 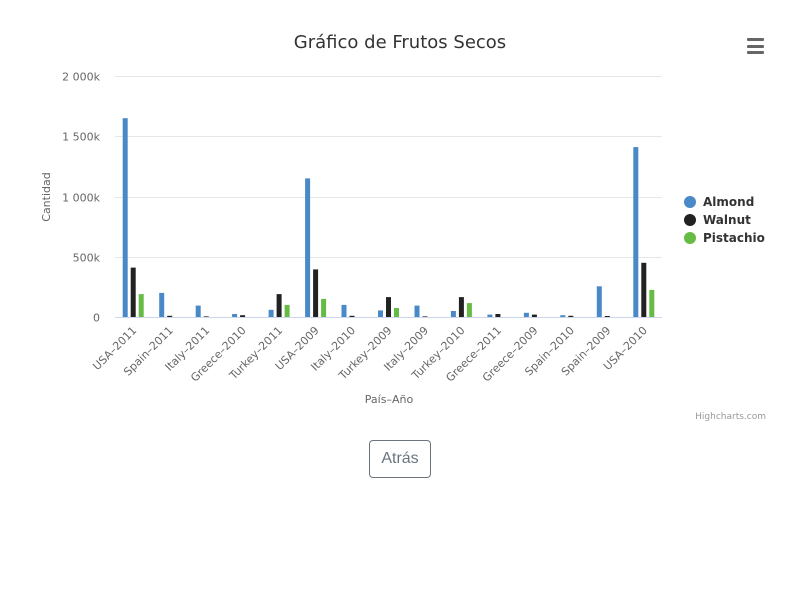 I want to click on legend: Almond Walnut Pistachio, so click(x=724, y=220).